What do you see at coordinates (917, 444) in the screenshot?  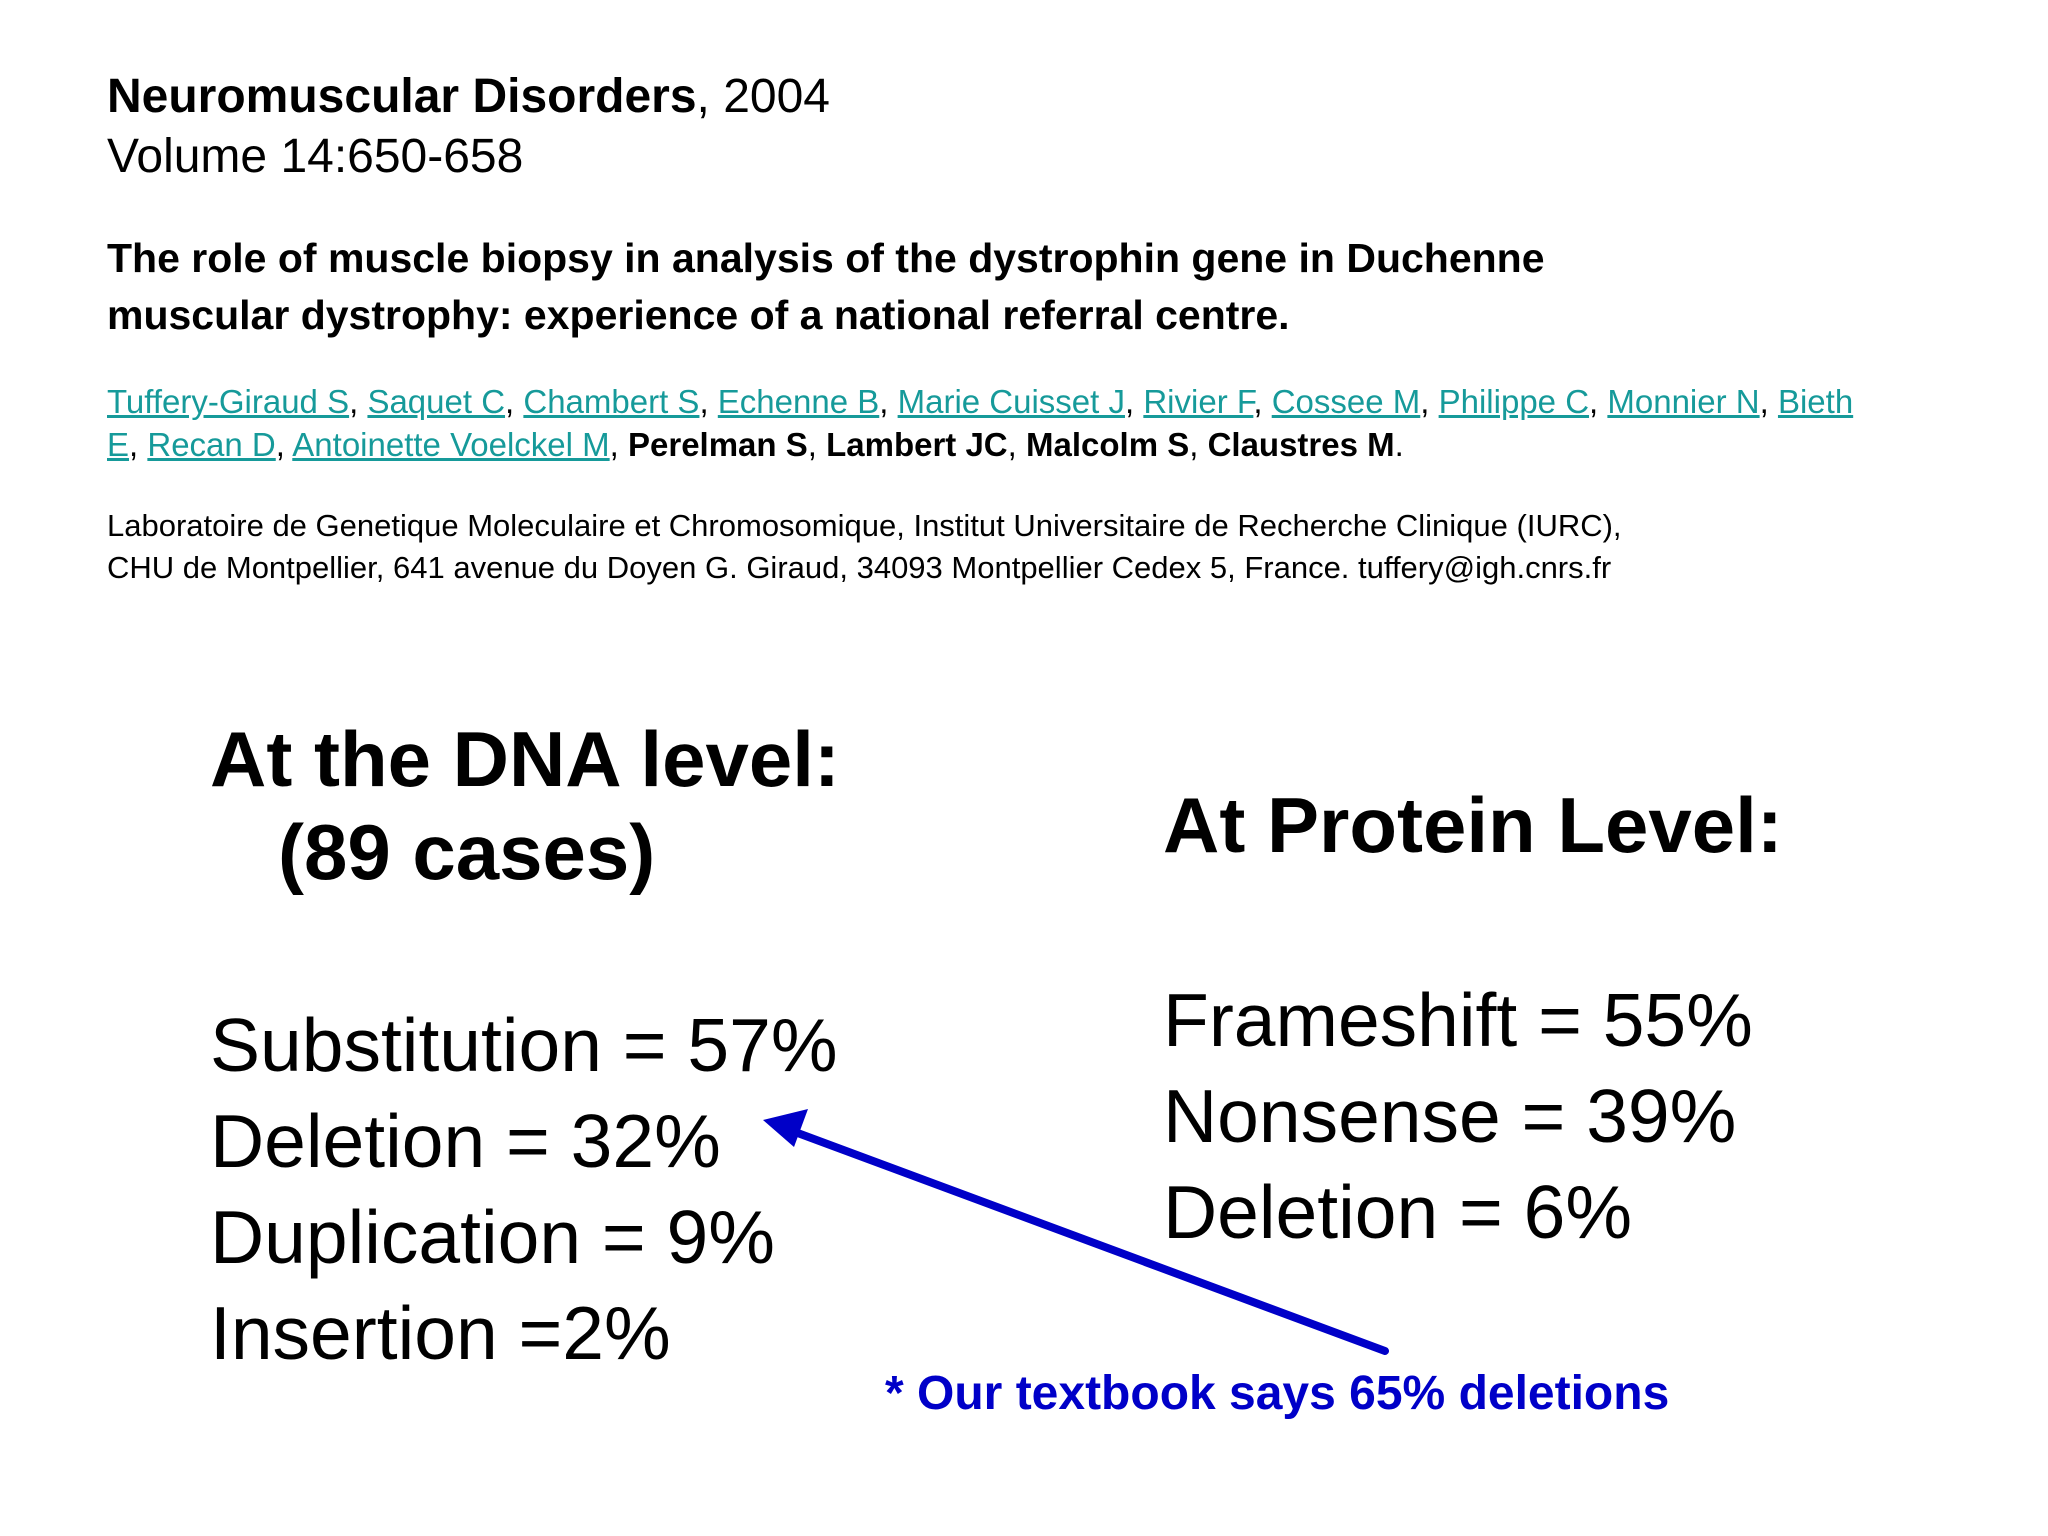 I see `author-name: Lambert JC` at bounding box center [917, 444].